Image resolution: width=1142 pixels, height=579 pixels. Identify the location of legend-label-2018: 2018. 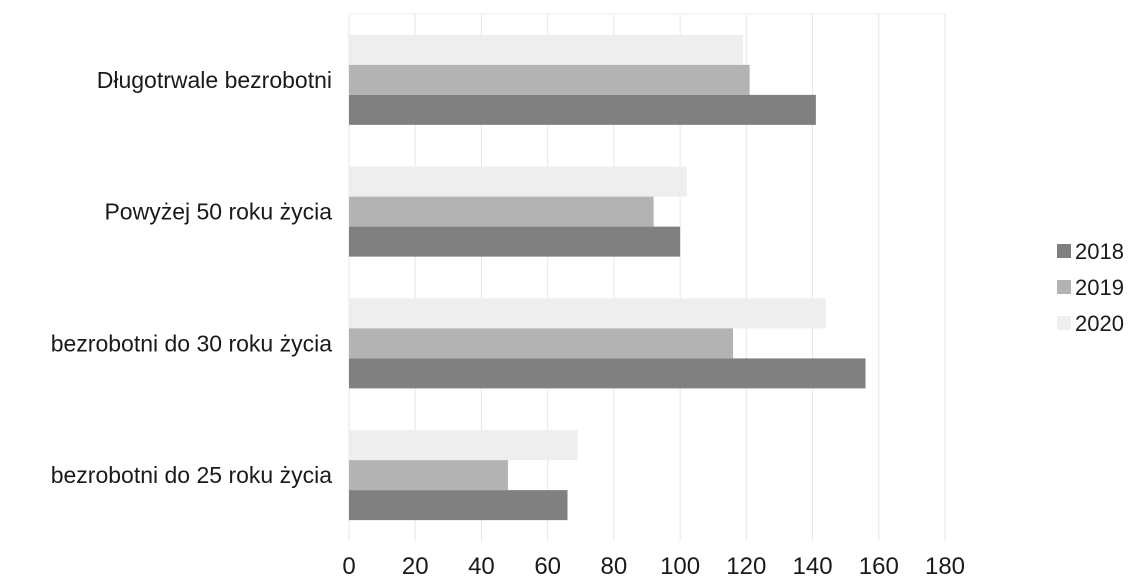
(1099, 251).